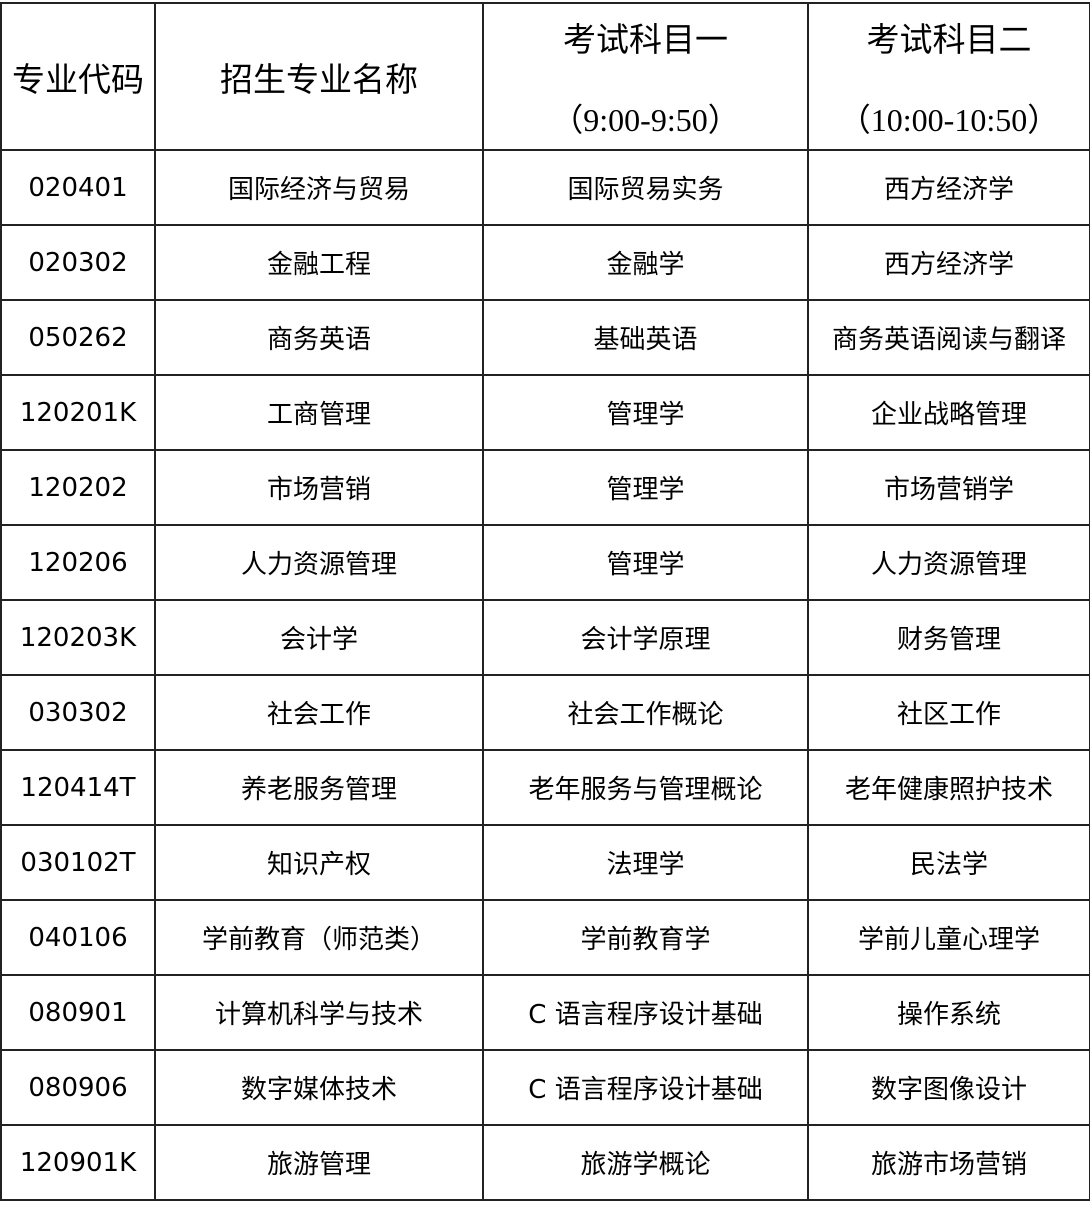 This screenshot has width=1090, height=1218. What do you see at coordinates (78, 562) in the screenshot?
I see `major-code-cell: 120206` at bounding box center [78, 562].